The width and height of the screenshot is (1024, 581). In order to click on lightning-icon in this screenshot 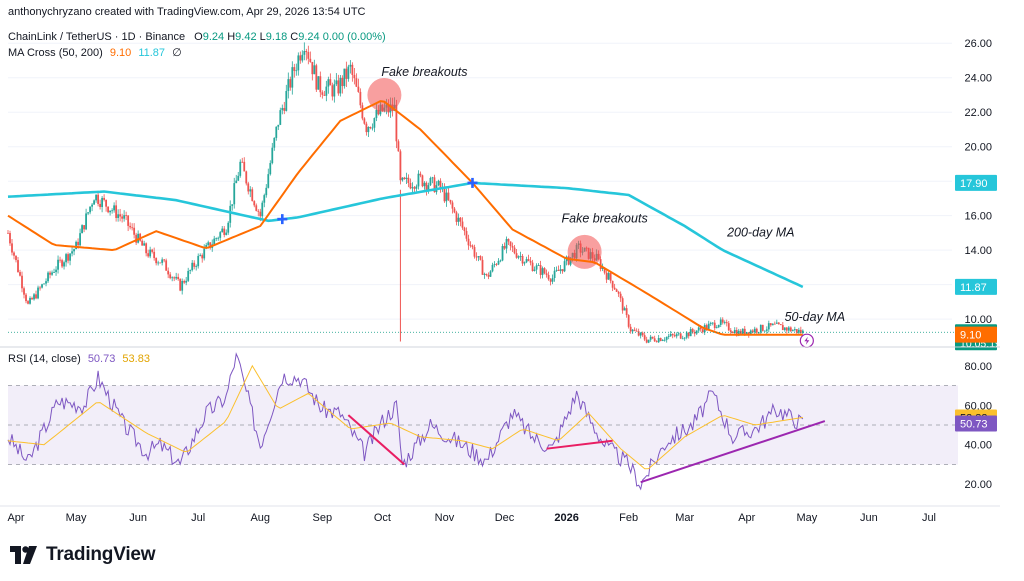, I will do `click(806, 340)`.